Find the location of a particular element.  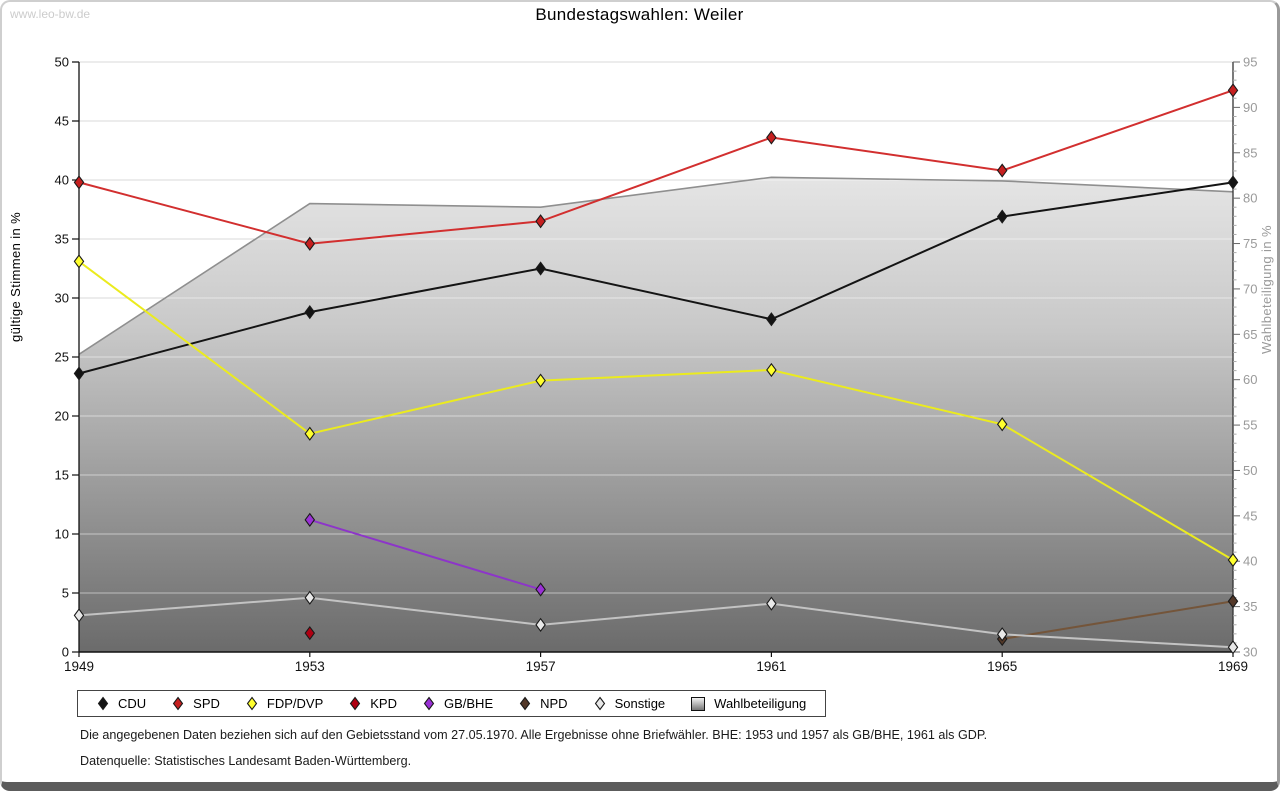

npd-diamond-icon is located at coordinates (525, 703).